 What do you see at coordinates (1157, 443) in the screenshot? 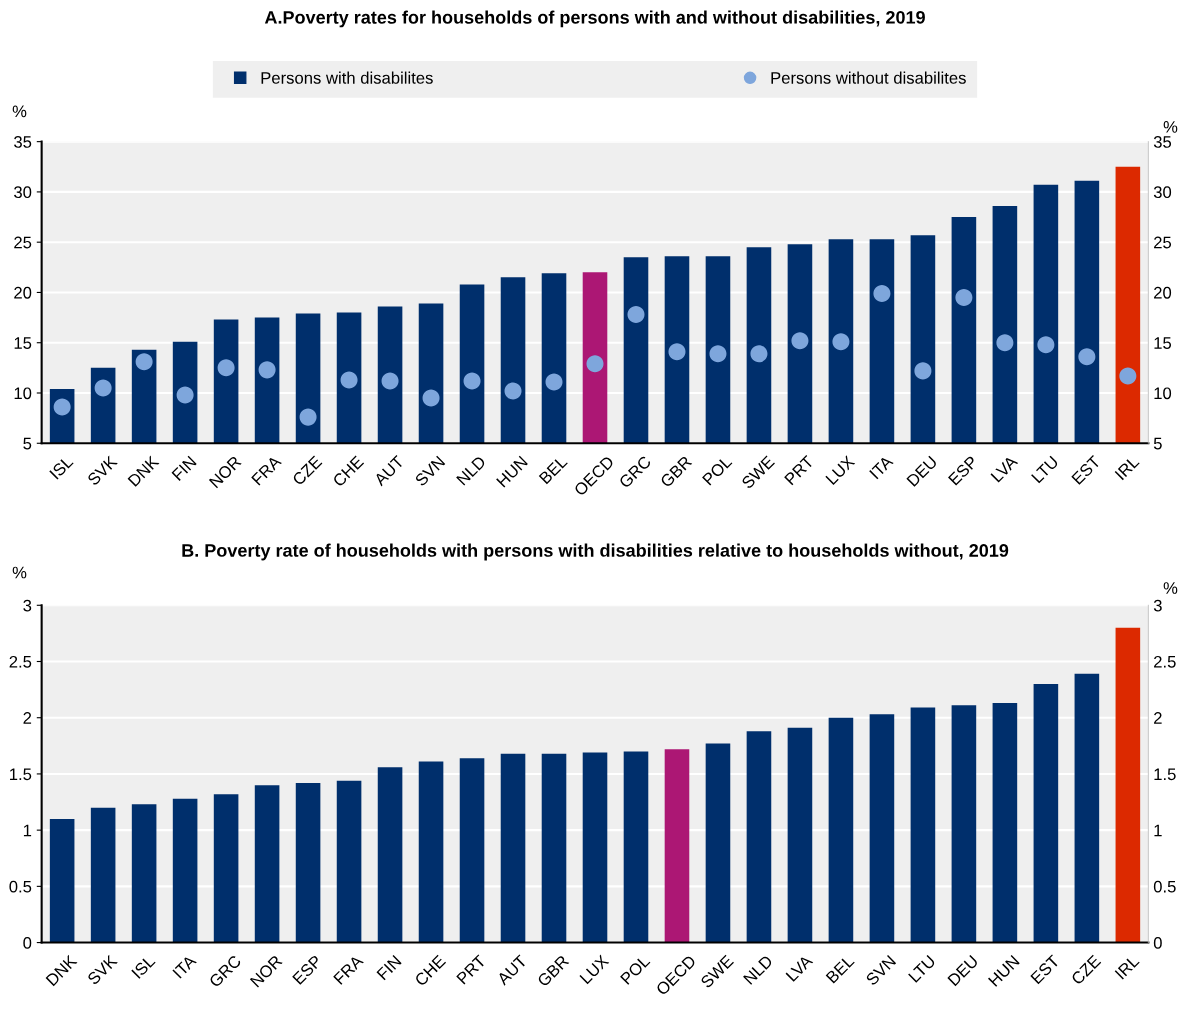
I see `y2-tick-label: 5` at bounding box center [1157, 443].